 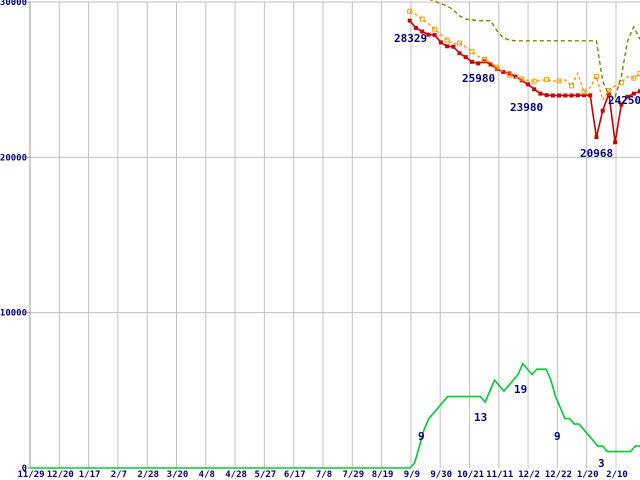 What do you see at coordinates (529, 475) in the screenshot?
I see `x-tick-label: 12/2` at bounding box center [529, 475].